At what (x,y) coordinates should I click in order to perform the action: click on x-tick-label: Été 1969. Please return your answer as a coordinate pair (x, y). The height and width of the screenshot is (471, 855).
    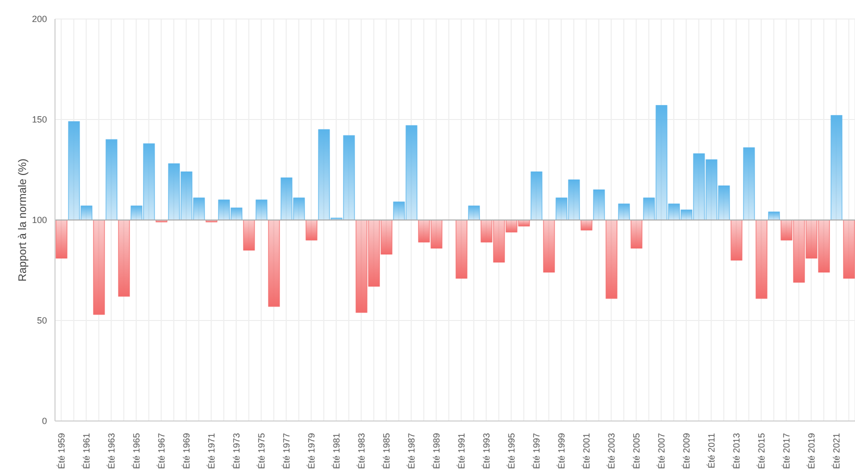
    Looking at the image, I should click on (186, 451).